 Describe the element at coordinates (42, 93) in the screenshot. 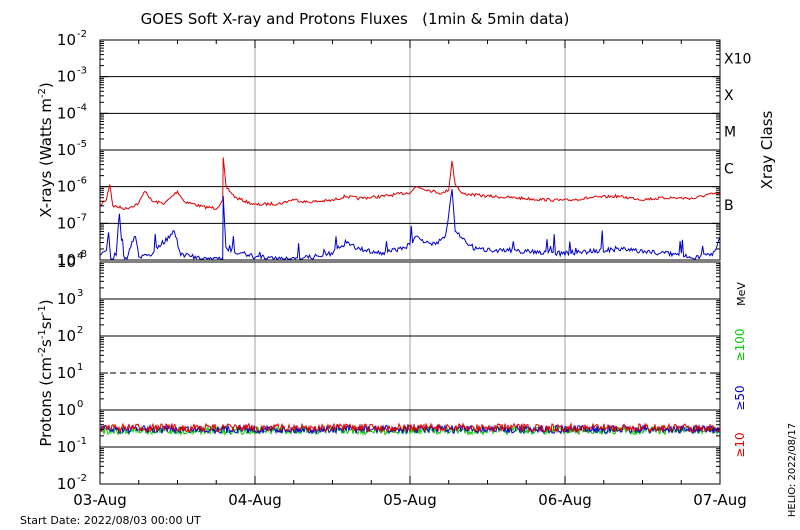

I see `xray-ylabel-part: -2` at that location.